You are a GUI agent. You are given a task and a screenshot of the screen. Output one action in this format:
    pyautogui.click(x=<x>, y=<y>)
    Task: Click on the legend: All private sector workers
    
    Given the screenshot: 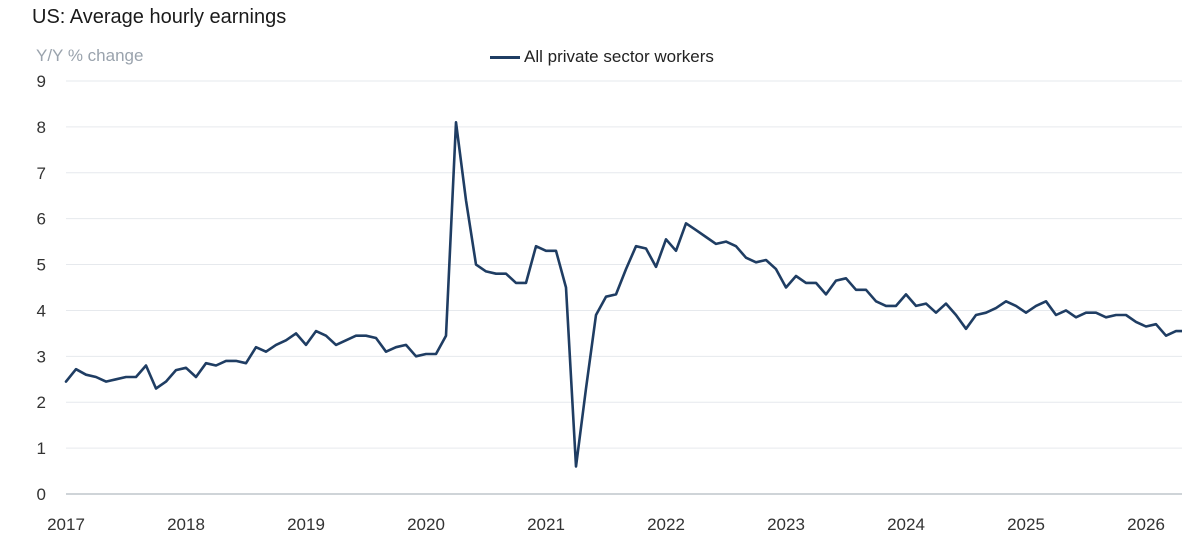 What is the action you would take?
    pyautogui.click(x=602, y=57)
    